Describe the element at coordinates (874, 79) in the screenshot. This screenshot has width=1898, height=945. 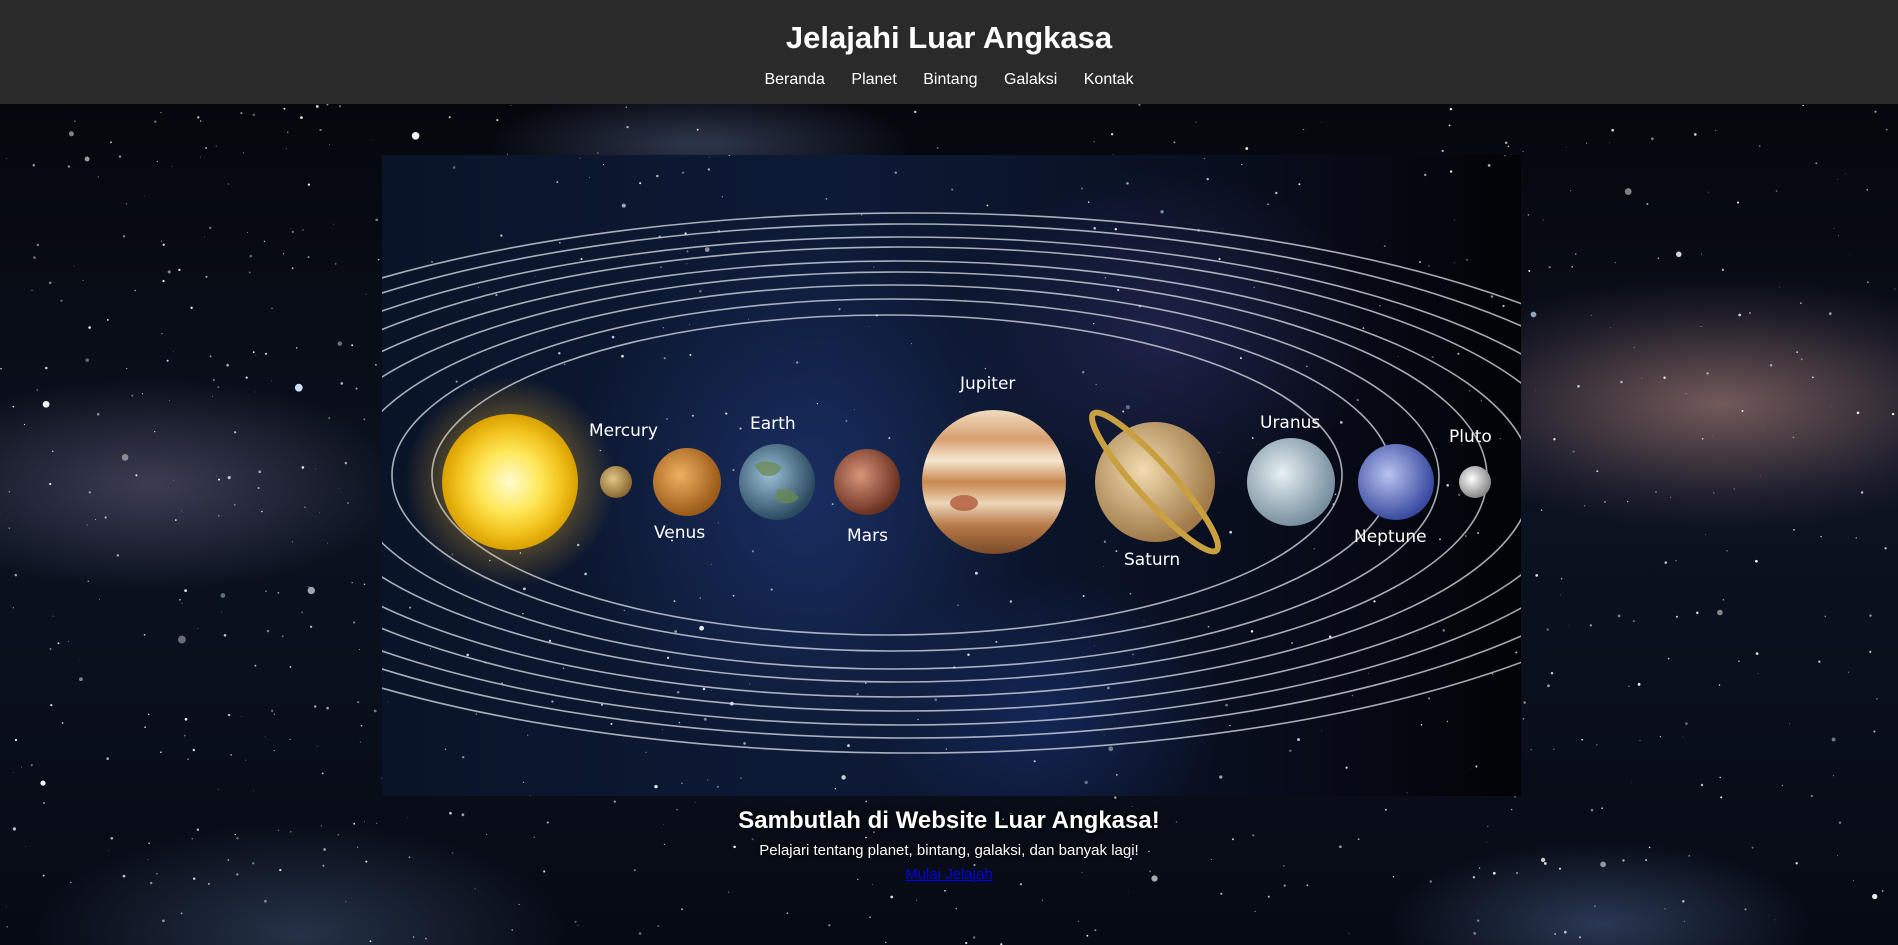
I see `nav-link-planet: Planet` at that location.